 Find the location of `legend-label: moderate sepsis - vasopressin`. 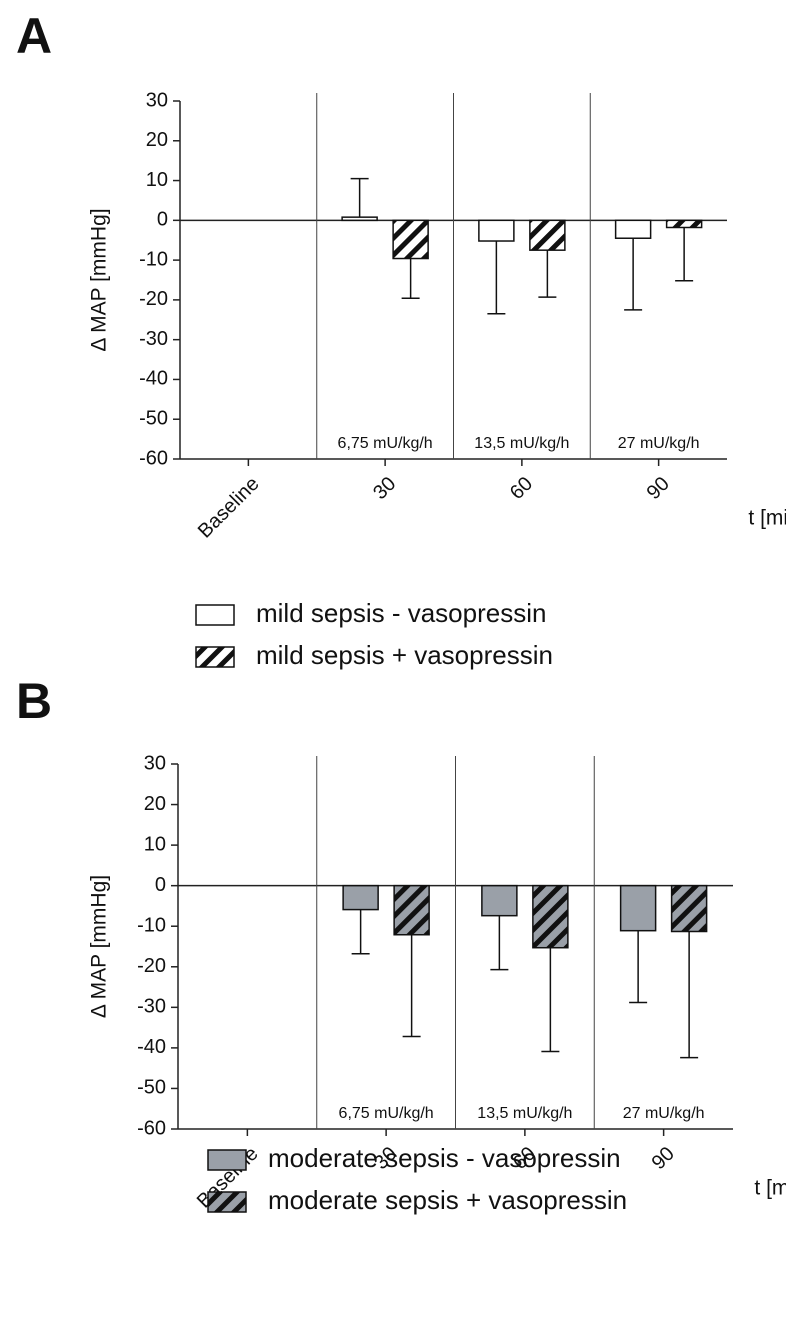

legend-label: moderate sepsis - vasopressin is located at coordinates (444, 1158).